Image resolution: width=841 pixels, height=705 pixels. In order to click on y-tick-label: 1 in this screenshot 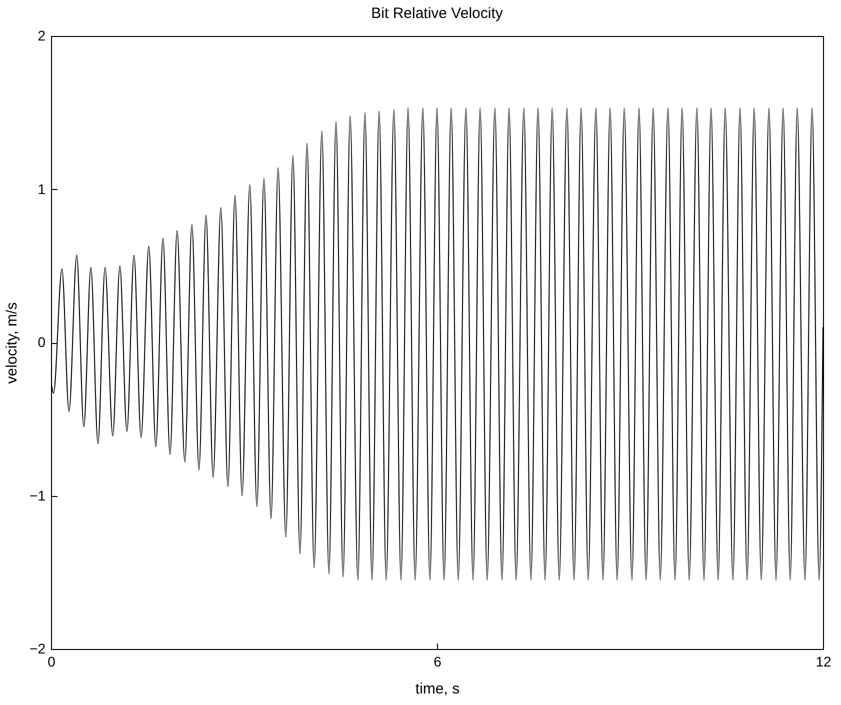, I will do `click(42, 188)`.